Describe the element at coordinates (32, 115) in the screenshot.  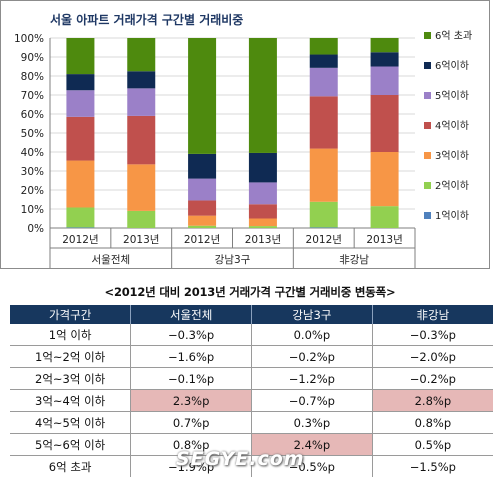
I see `y-tick-label: 60%` at that location.